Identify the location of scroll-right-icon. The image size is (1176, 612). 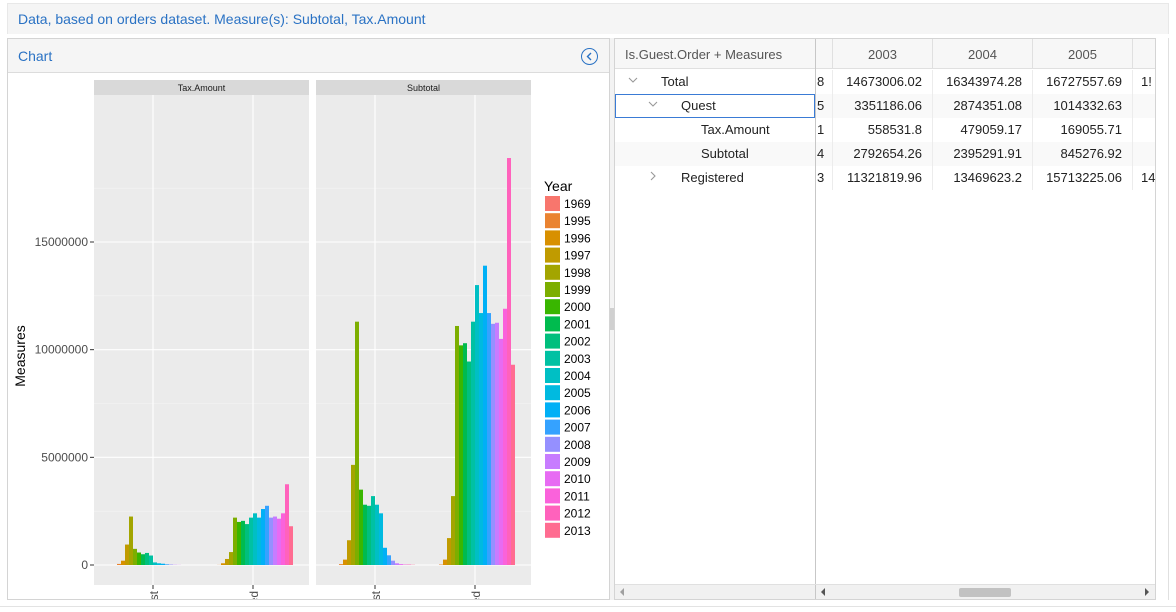
(1147, 592).